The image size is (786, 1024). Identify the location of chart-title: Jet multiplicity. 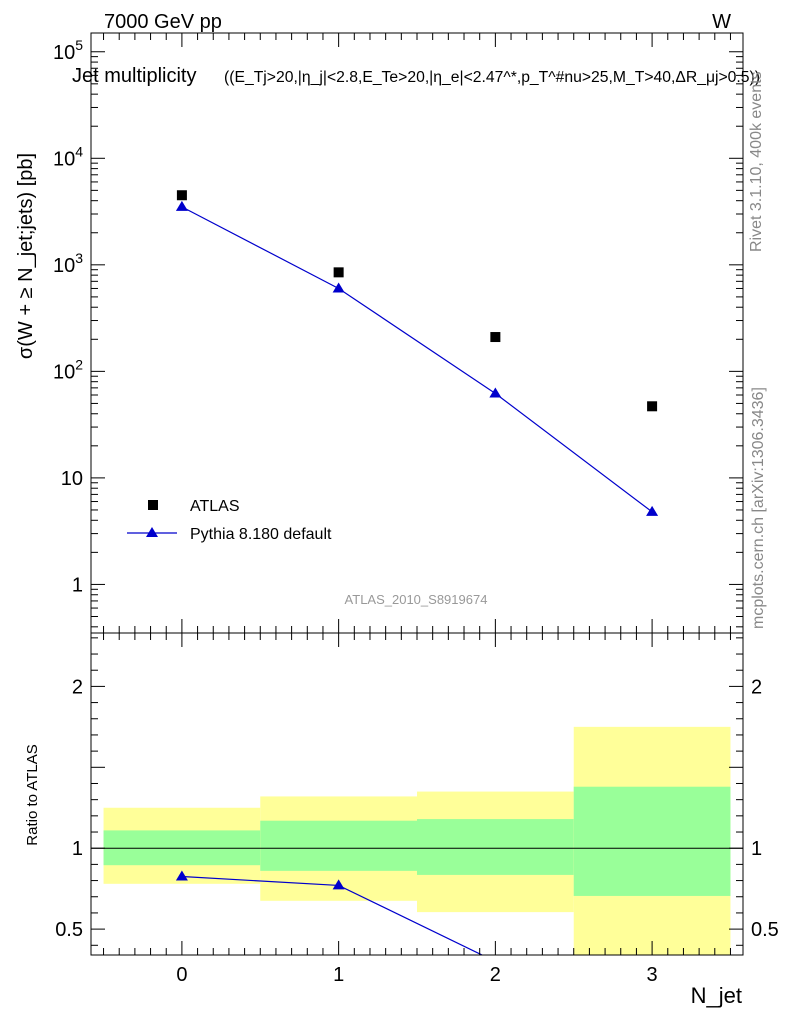
(134, 76).